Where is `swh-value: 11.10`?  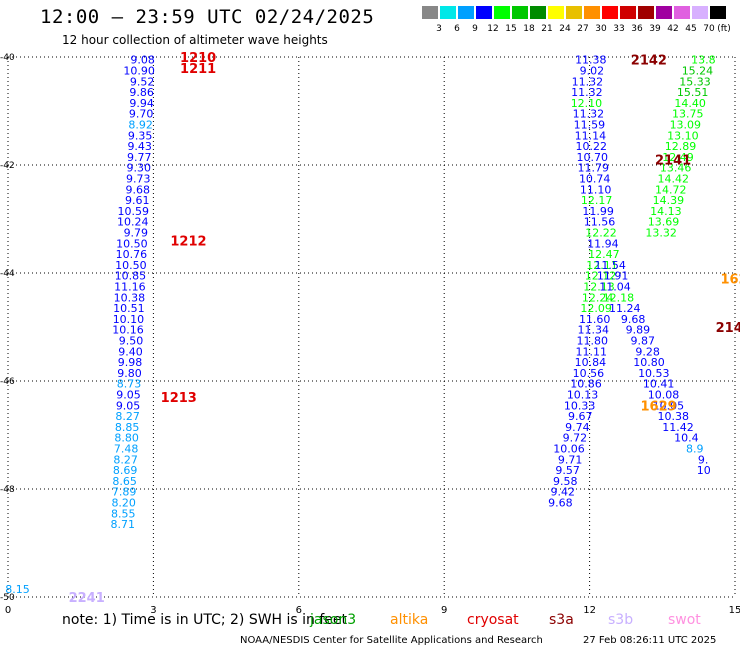 swh-value: 11.10 is located at coordinates (596, 189).